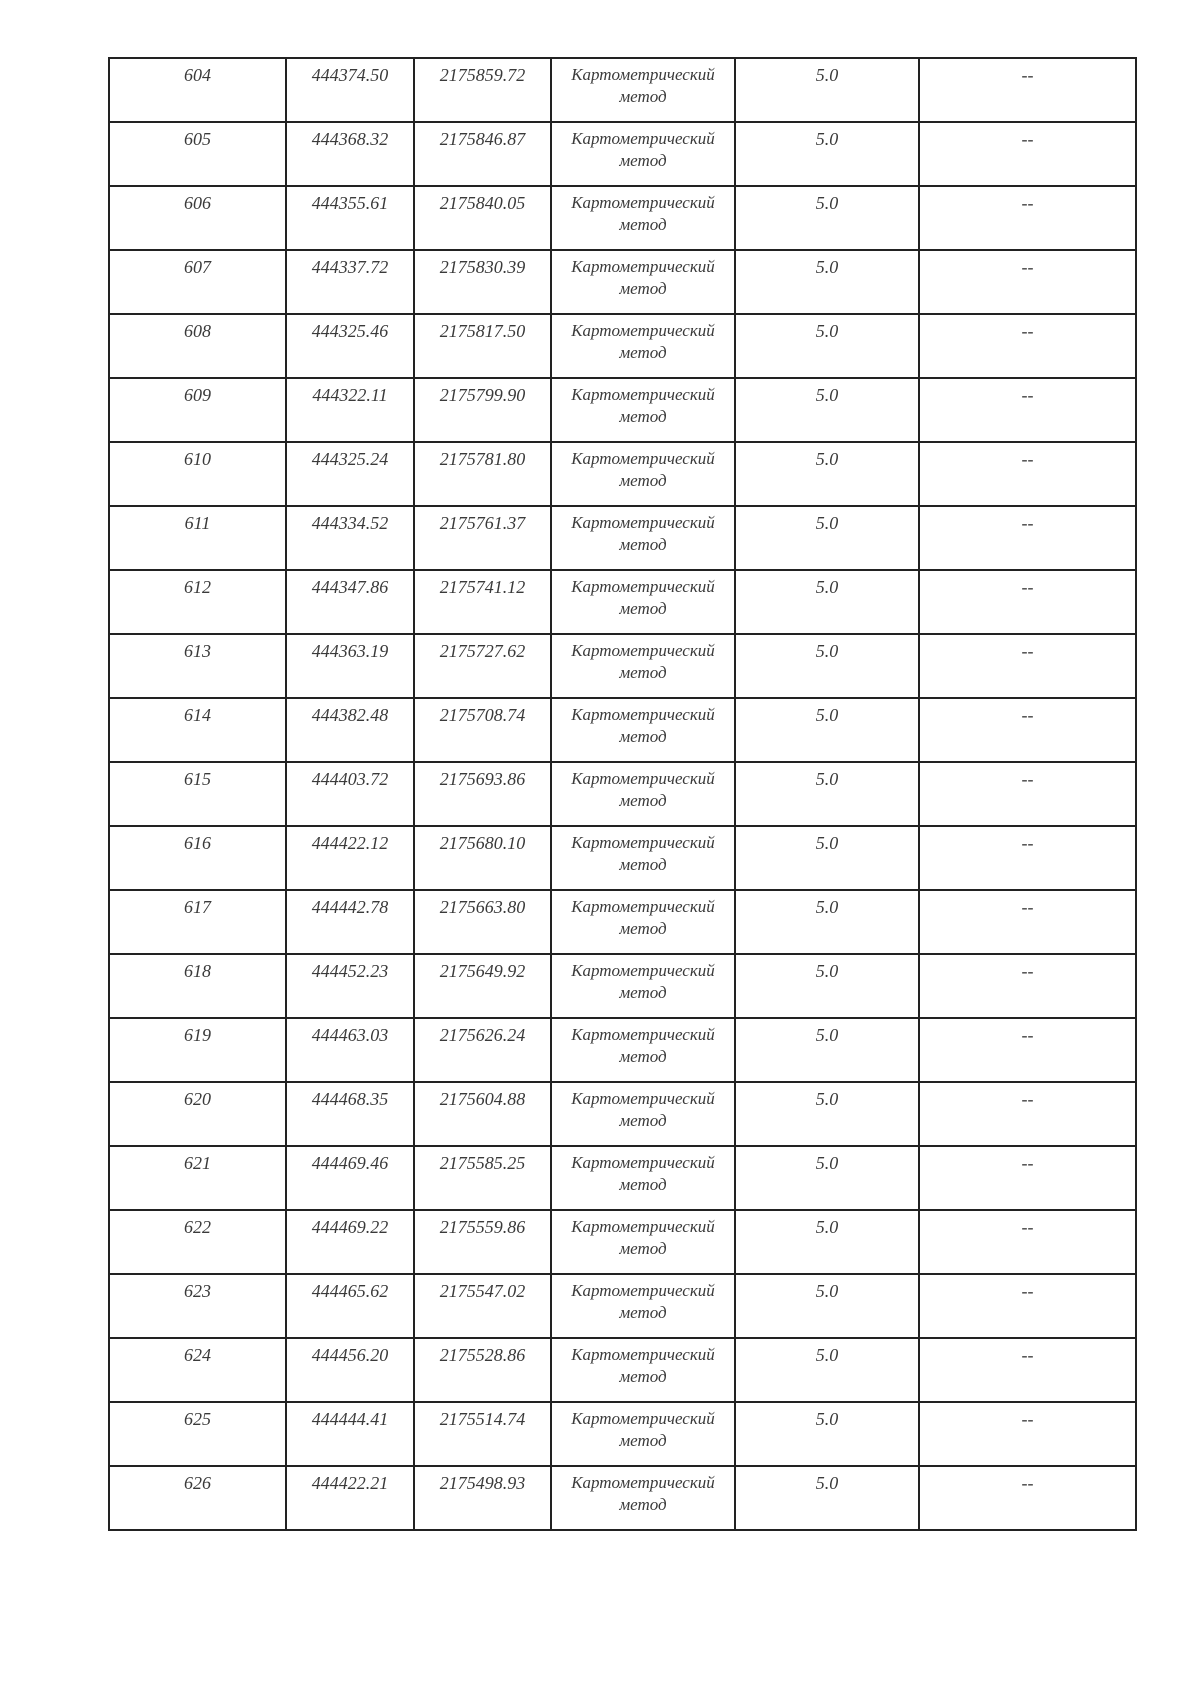 Image resolution: width=1200 pixels, height=1698 pixels. What do you see at coordinates (350, 730) in the screenshot?
I see `x-coordinate-cell: 444382.48` at bounding box center [350, 730].